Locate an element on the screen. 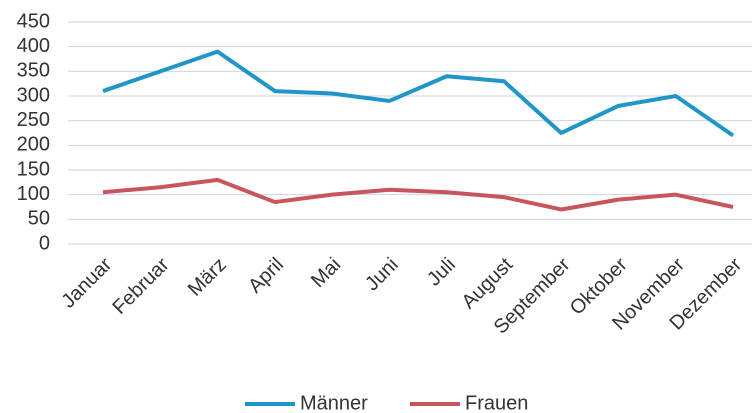 The width and height of the screenshot is (755, 413). legend-label: Männer is located at coordinates (334, 402).